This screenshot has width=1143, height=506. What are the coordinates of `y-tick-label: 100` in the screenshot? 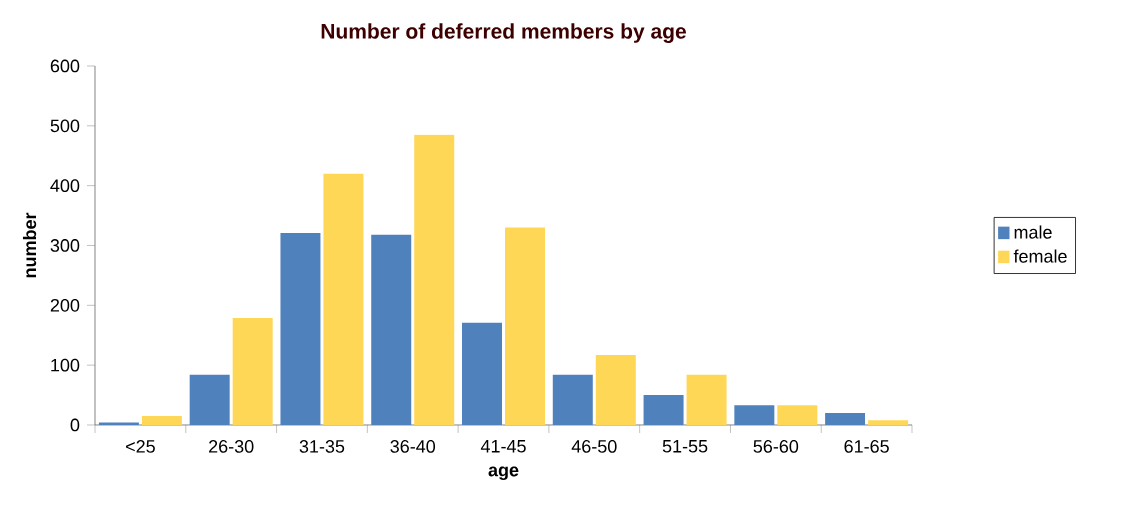 It's located at (65, 365).